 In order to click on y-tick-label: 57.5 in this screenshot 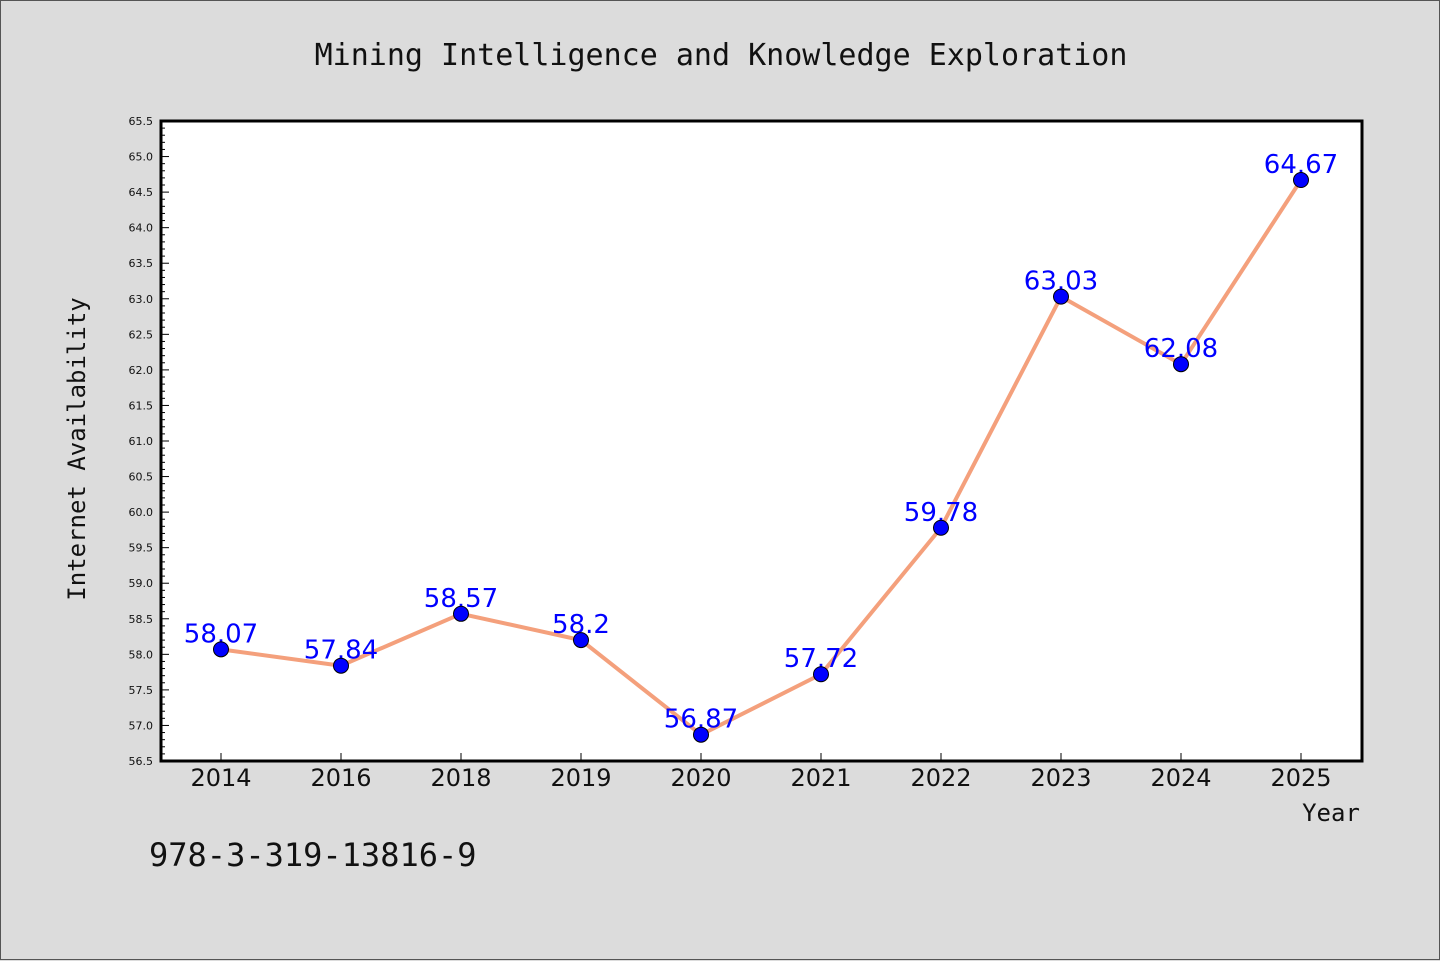, I will do `click(141, 690)`.